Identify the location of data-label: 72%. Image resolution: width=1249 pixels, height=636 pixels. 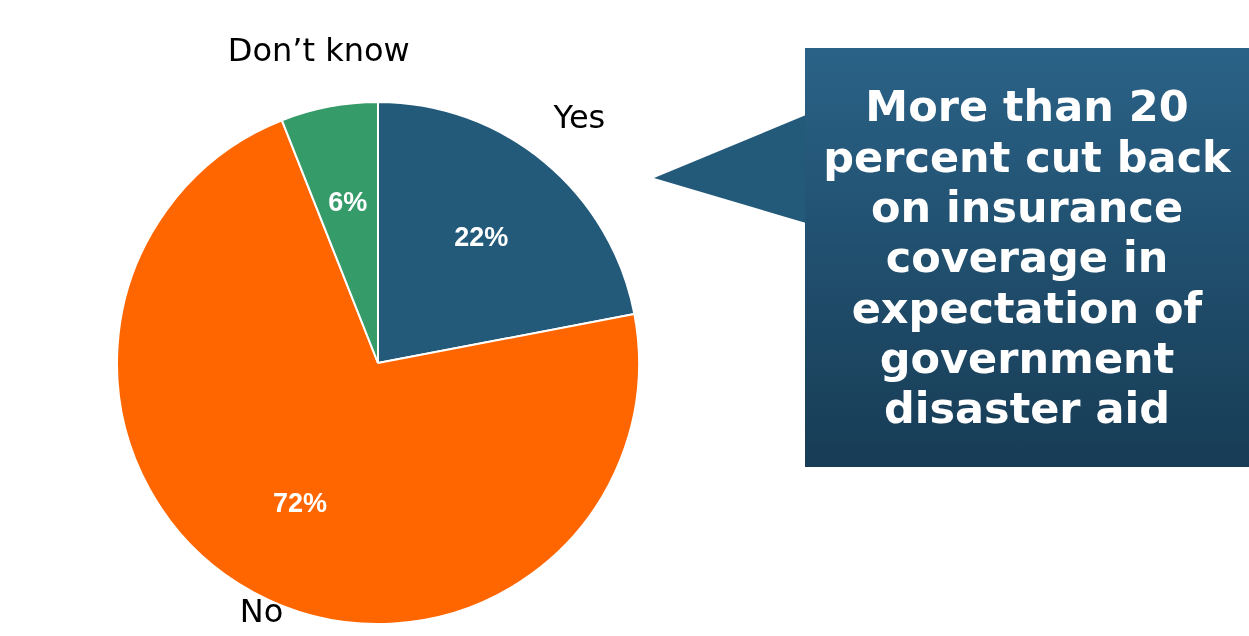
(300, 503).